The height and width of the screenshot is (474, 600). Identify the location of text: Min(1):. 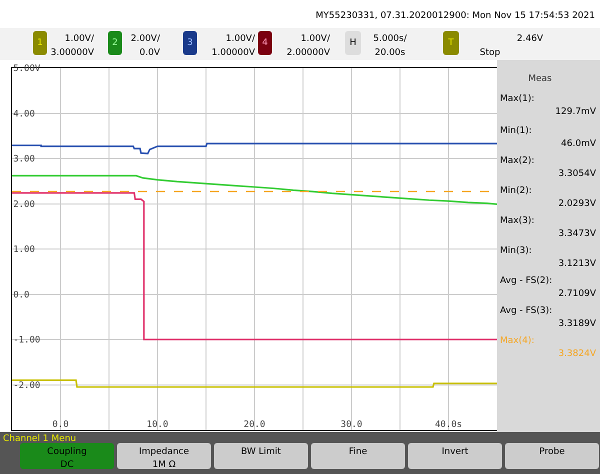
(516, 131).